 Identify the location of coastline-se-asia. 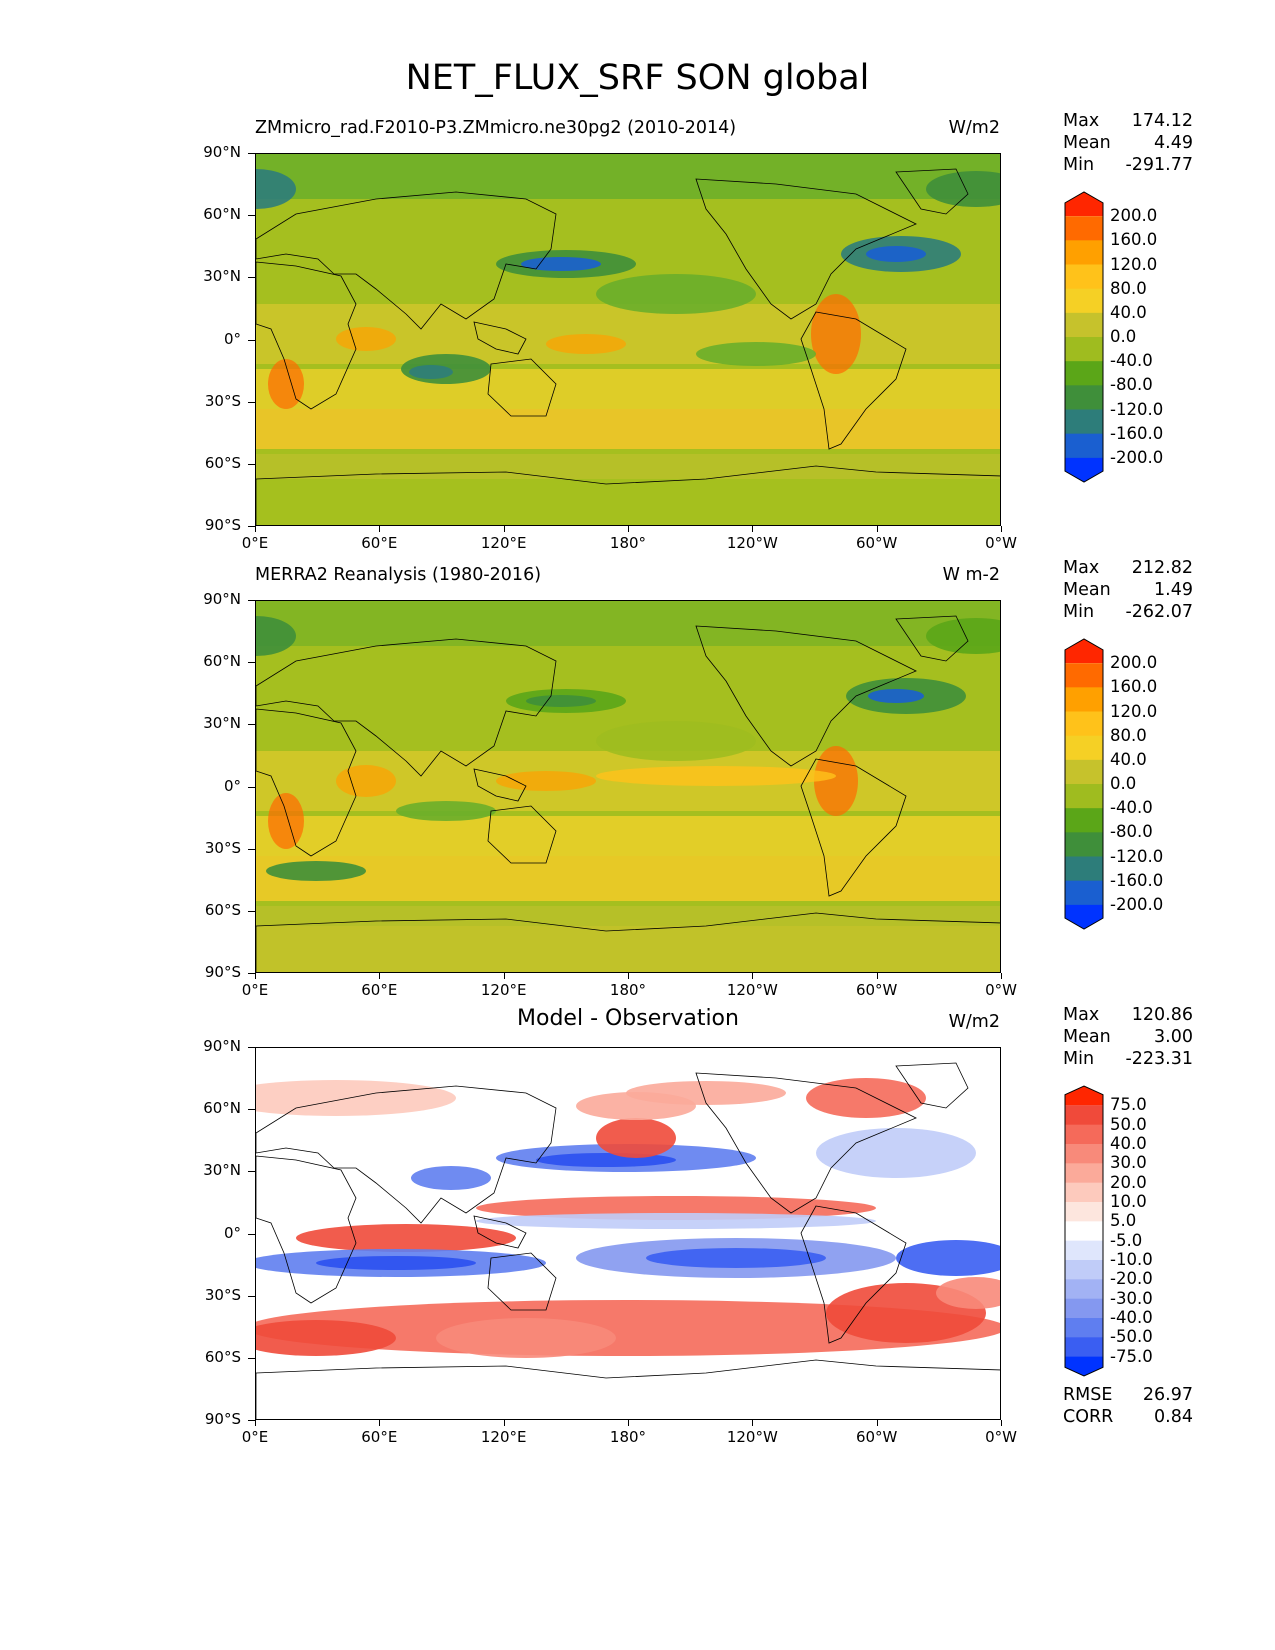
(500, 785).